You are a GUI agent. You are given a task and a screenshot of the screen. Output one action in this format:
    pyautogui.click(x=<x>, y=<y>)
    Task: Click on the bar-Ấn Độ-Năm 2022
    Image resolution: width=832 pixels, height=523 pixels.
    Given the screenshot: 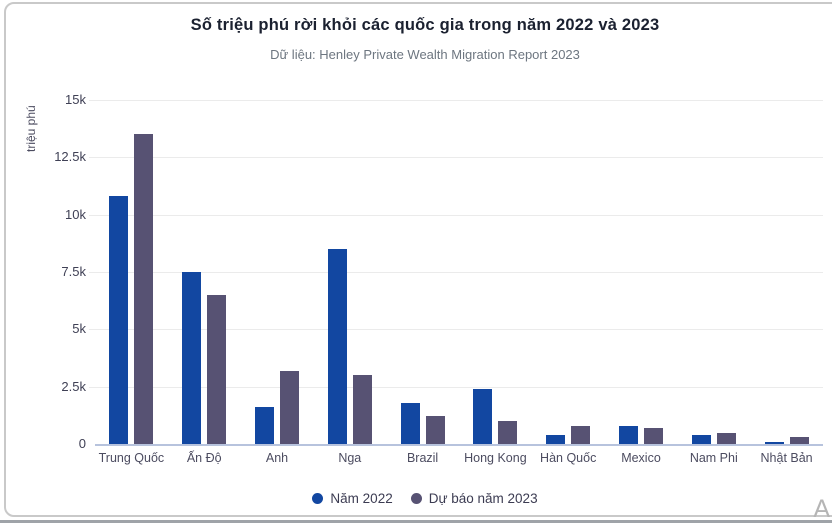 What is the action you would take?
    pyautogui.click(x=192, y=358)
    